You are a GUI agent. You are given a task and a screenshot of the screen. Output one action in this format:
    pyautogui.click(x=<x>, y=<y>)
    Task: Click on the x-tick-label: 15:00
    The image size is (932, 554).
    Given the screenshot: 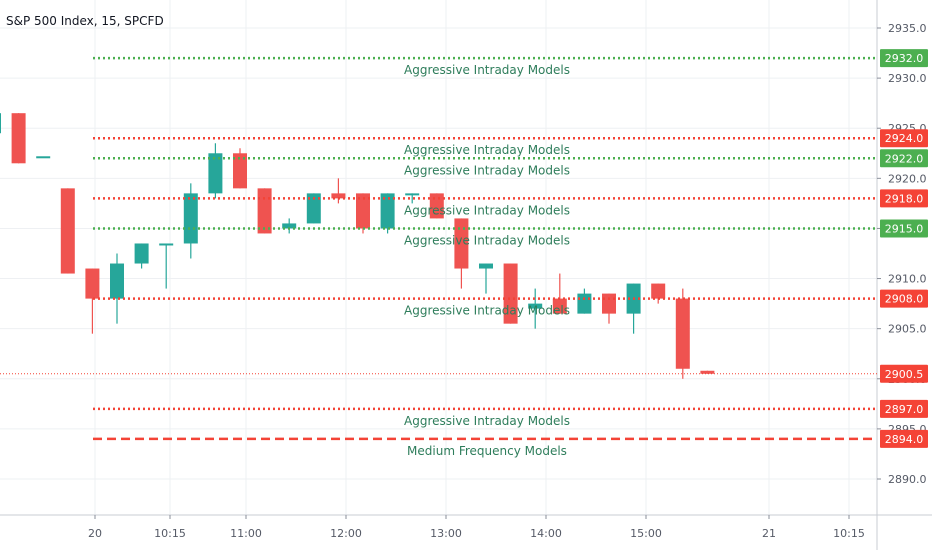 What is the action you would take?
    pyautogui.click(x=646, y=533)
    